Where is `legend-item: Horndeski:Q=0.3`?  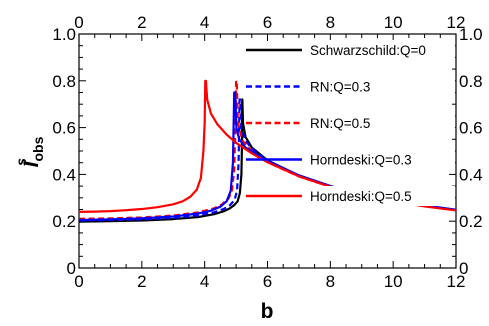
legend-item: Horndeski:Q=0.3 is located at coordinates (350, 159).